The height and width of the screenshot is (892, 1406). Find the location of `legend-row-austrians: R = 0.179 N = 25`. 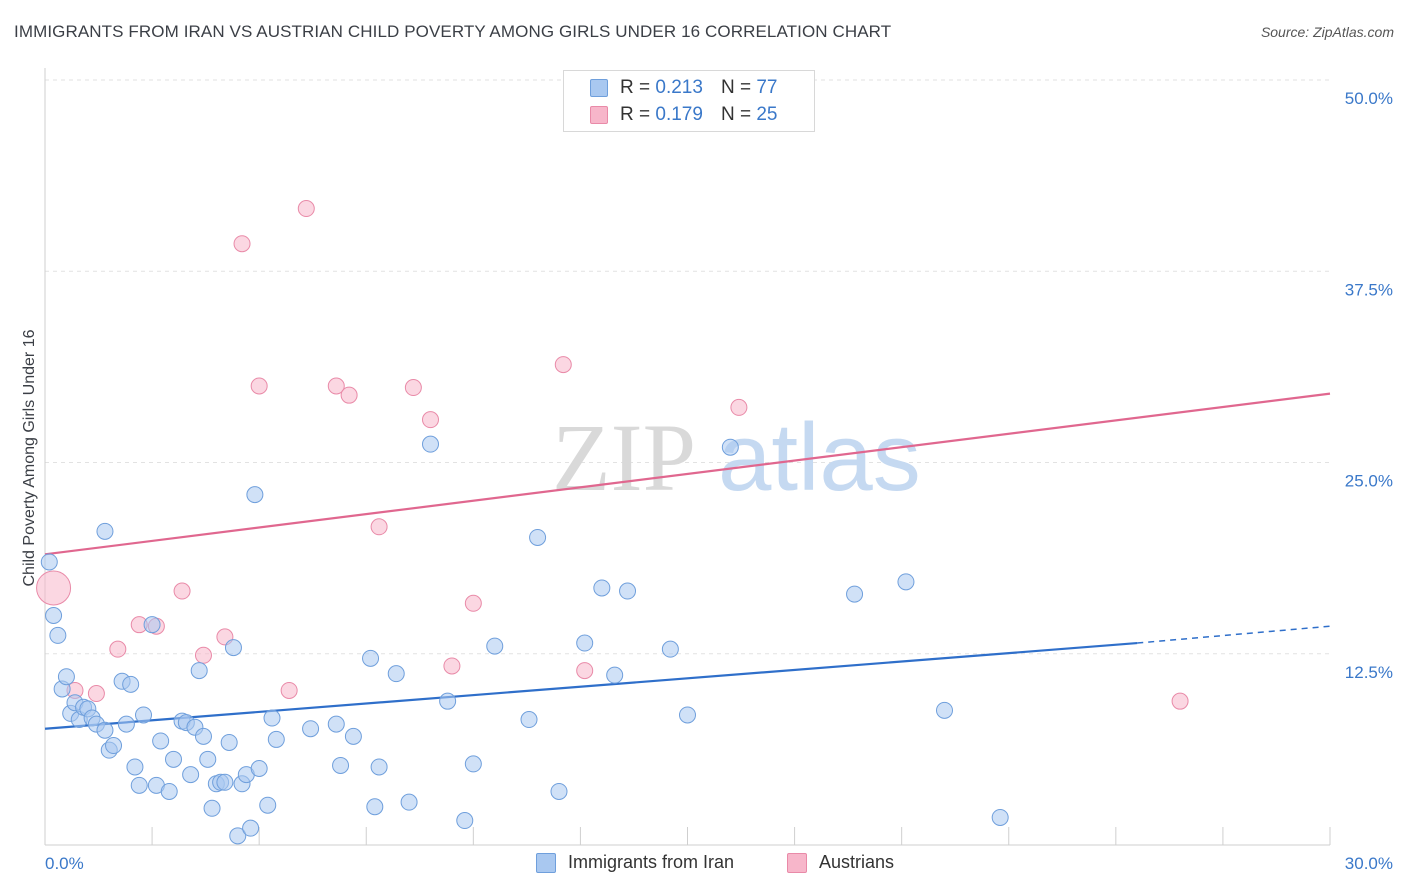

legend-row-austrians: R = 0.179 N = 25 is located at coordinates (683, 115).